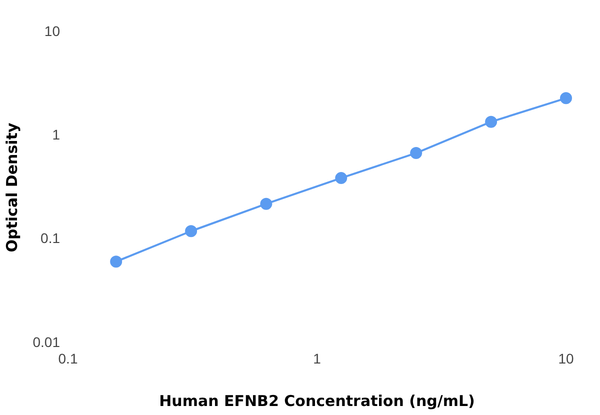 The height and width of the screenshot is (415, 600). What do you see at coordinates (317, 358) in the screenshot?
I see `x-tick-label: 1` at bounding box center [317, 358].